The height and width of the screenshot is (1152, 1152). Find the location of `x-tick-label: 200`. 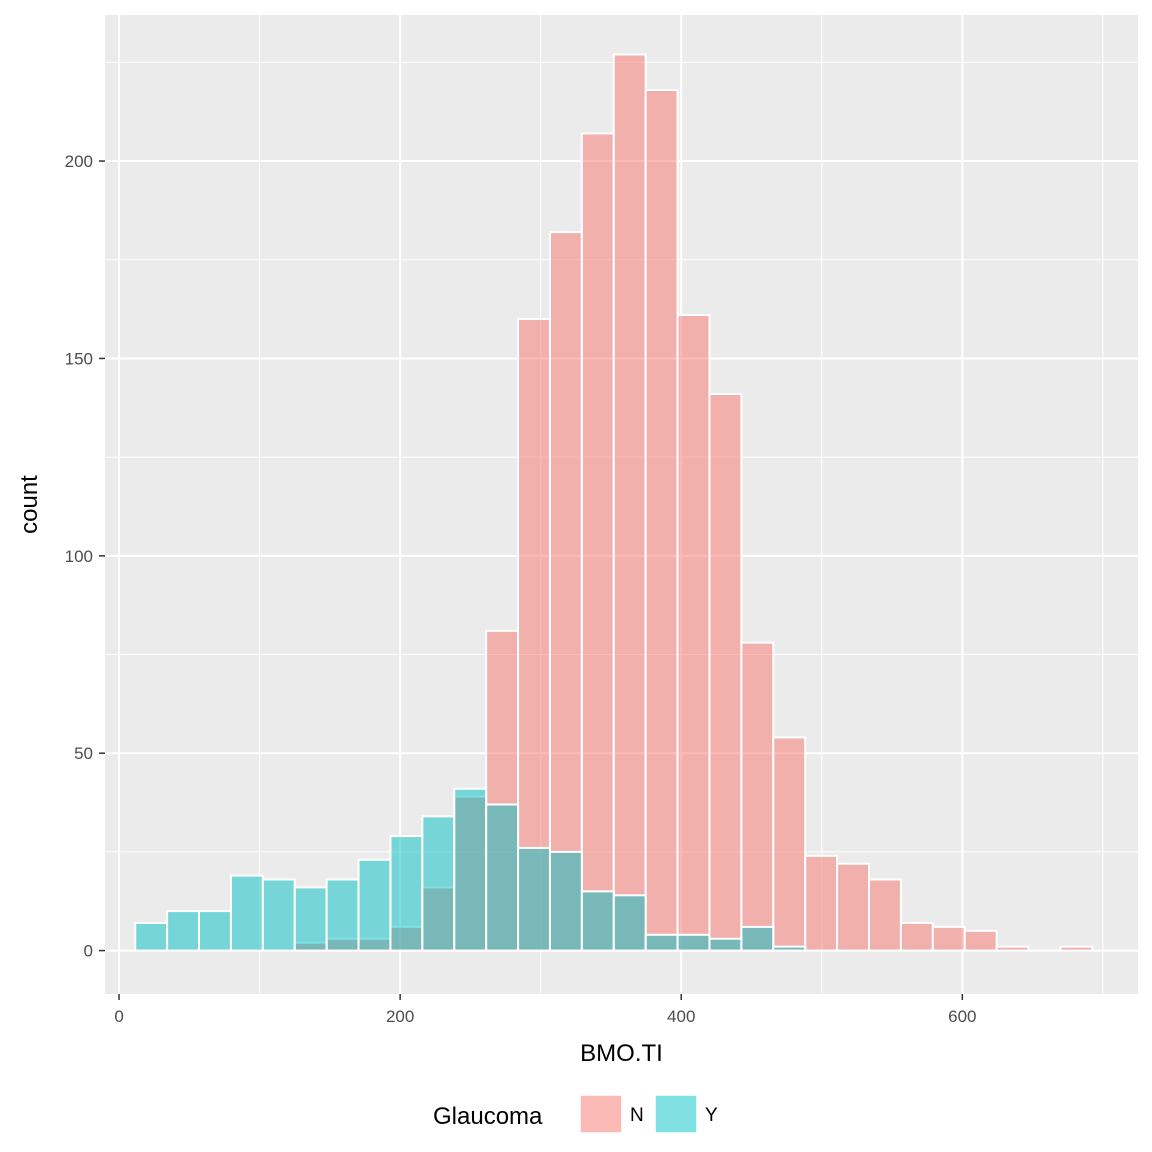

x-tick-label: 200 is located at coordinates (400, 1016).